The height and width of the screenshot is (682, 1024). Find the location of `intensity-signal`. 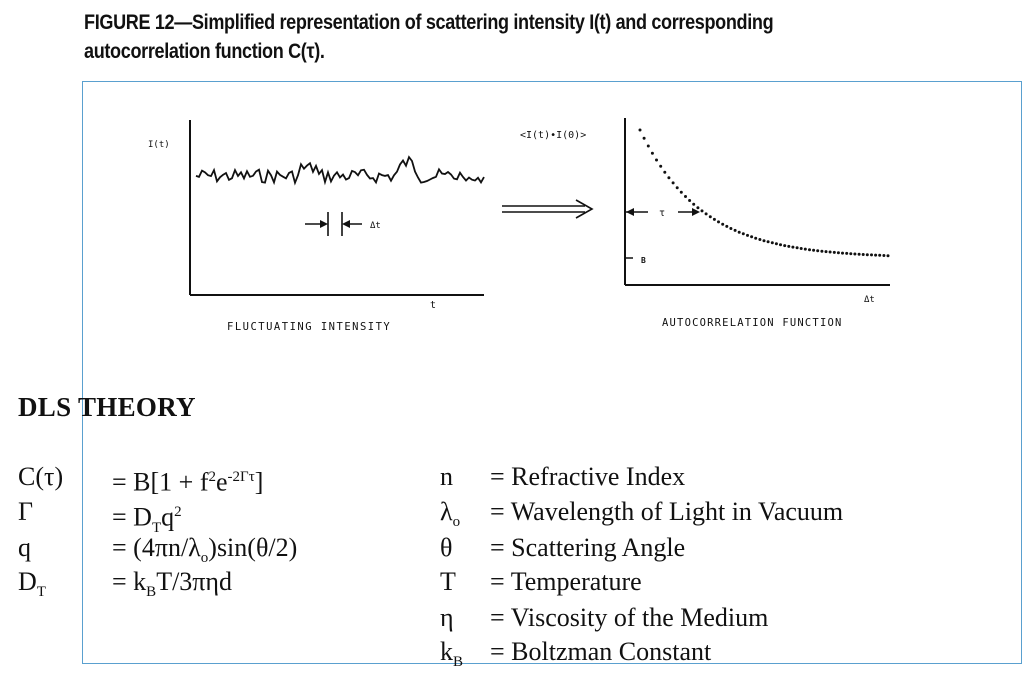

intensity-signal is located at coordinates (340, 170).